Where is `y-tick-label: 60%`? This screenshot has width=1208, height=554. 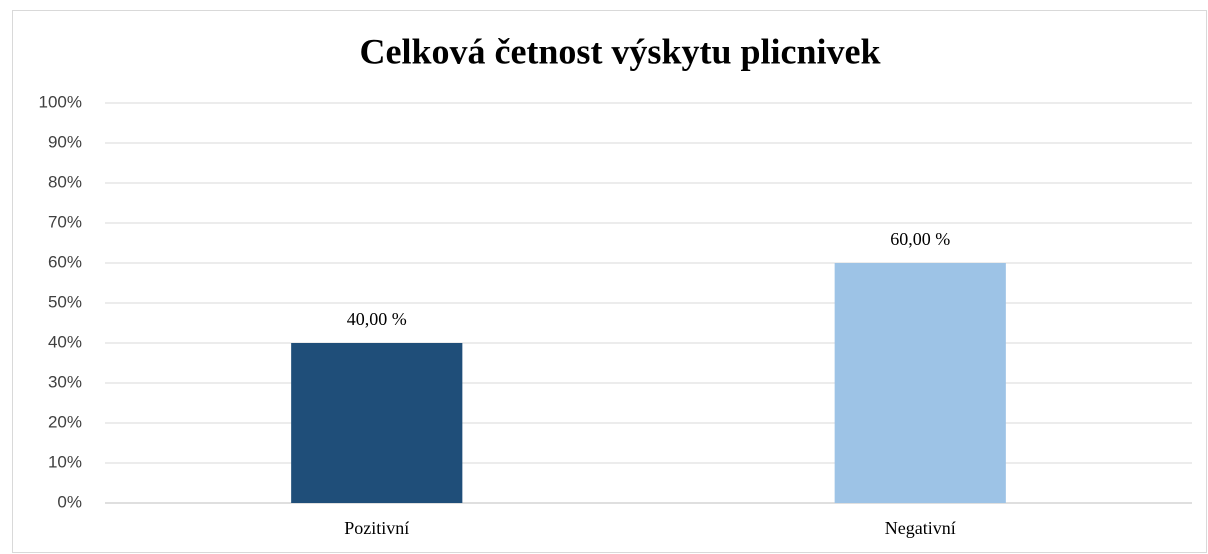 y-tick-label: 60% is located at coordinates (65, 261).